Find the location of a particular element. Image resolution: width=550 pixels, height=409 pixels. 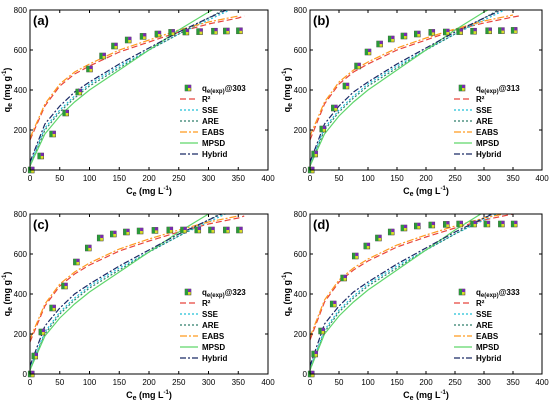

curve-sse is located at coordinates (404, 291).